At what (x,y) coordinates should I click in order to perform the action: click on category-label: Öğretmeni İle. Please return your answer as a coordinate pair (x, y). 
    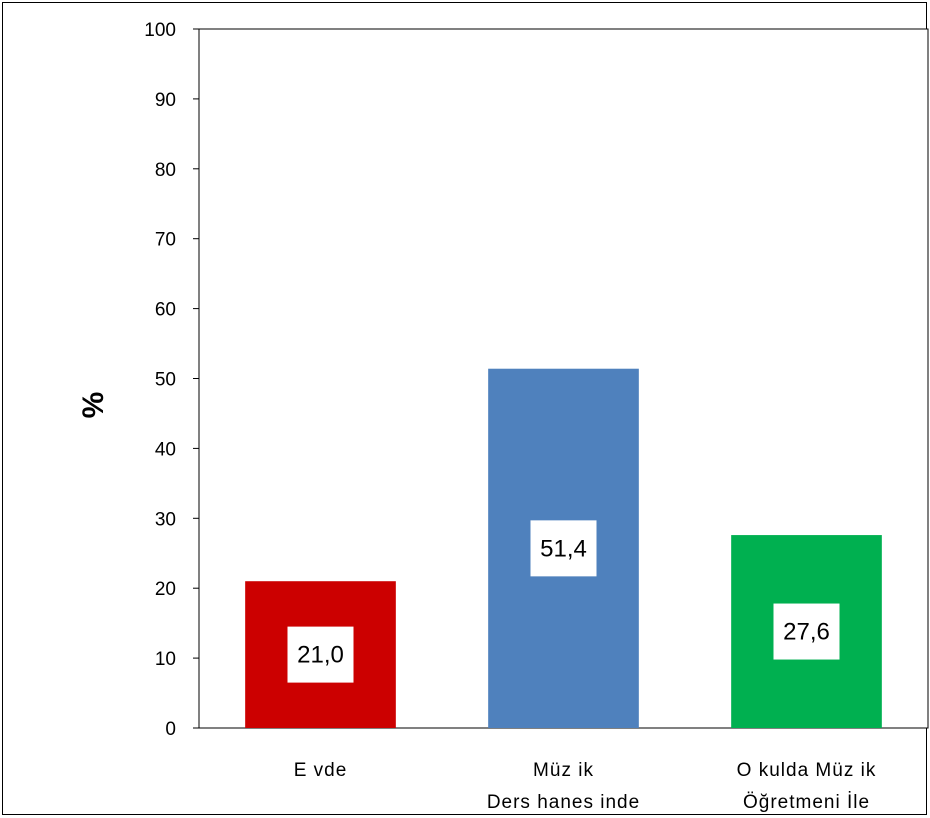
    Looking at the image, I should click on (806, 802).